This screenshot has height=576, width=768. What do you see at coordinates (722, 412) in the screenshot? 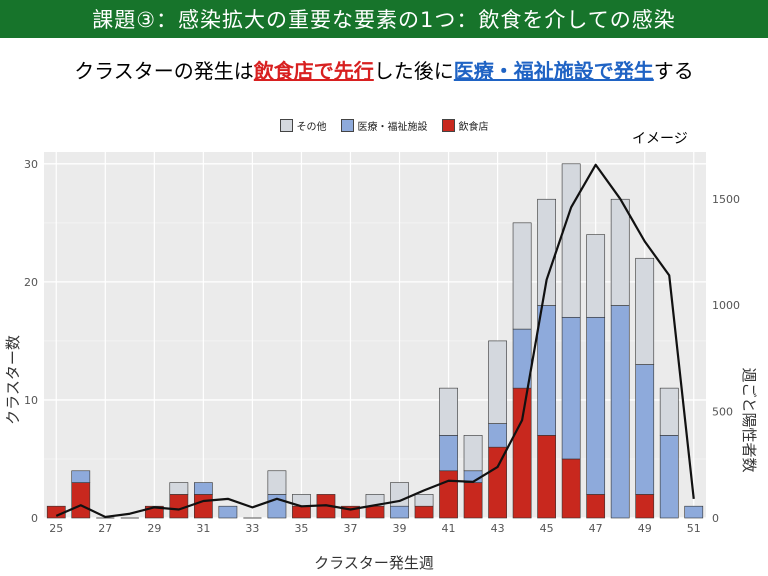
I see `y2-tick-label: 500` at bounding box center [722, 412].